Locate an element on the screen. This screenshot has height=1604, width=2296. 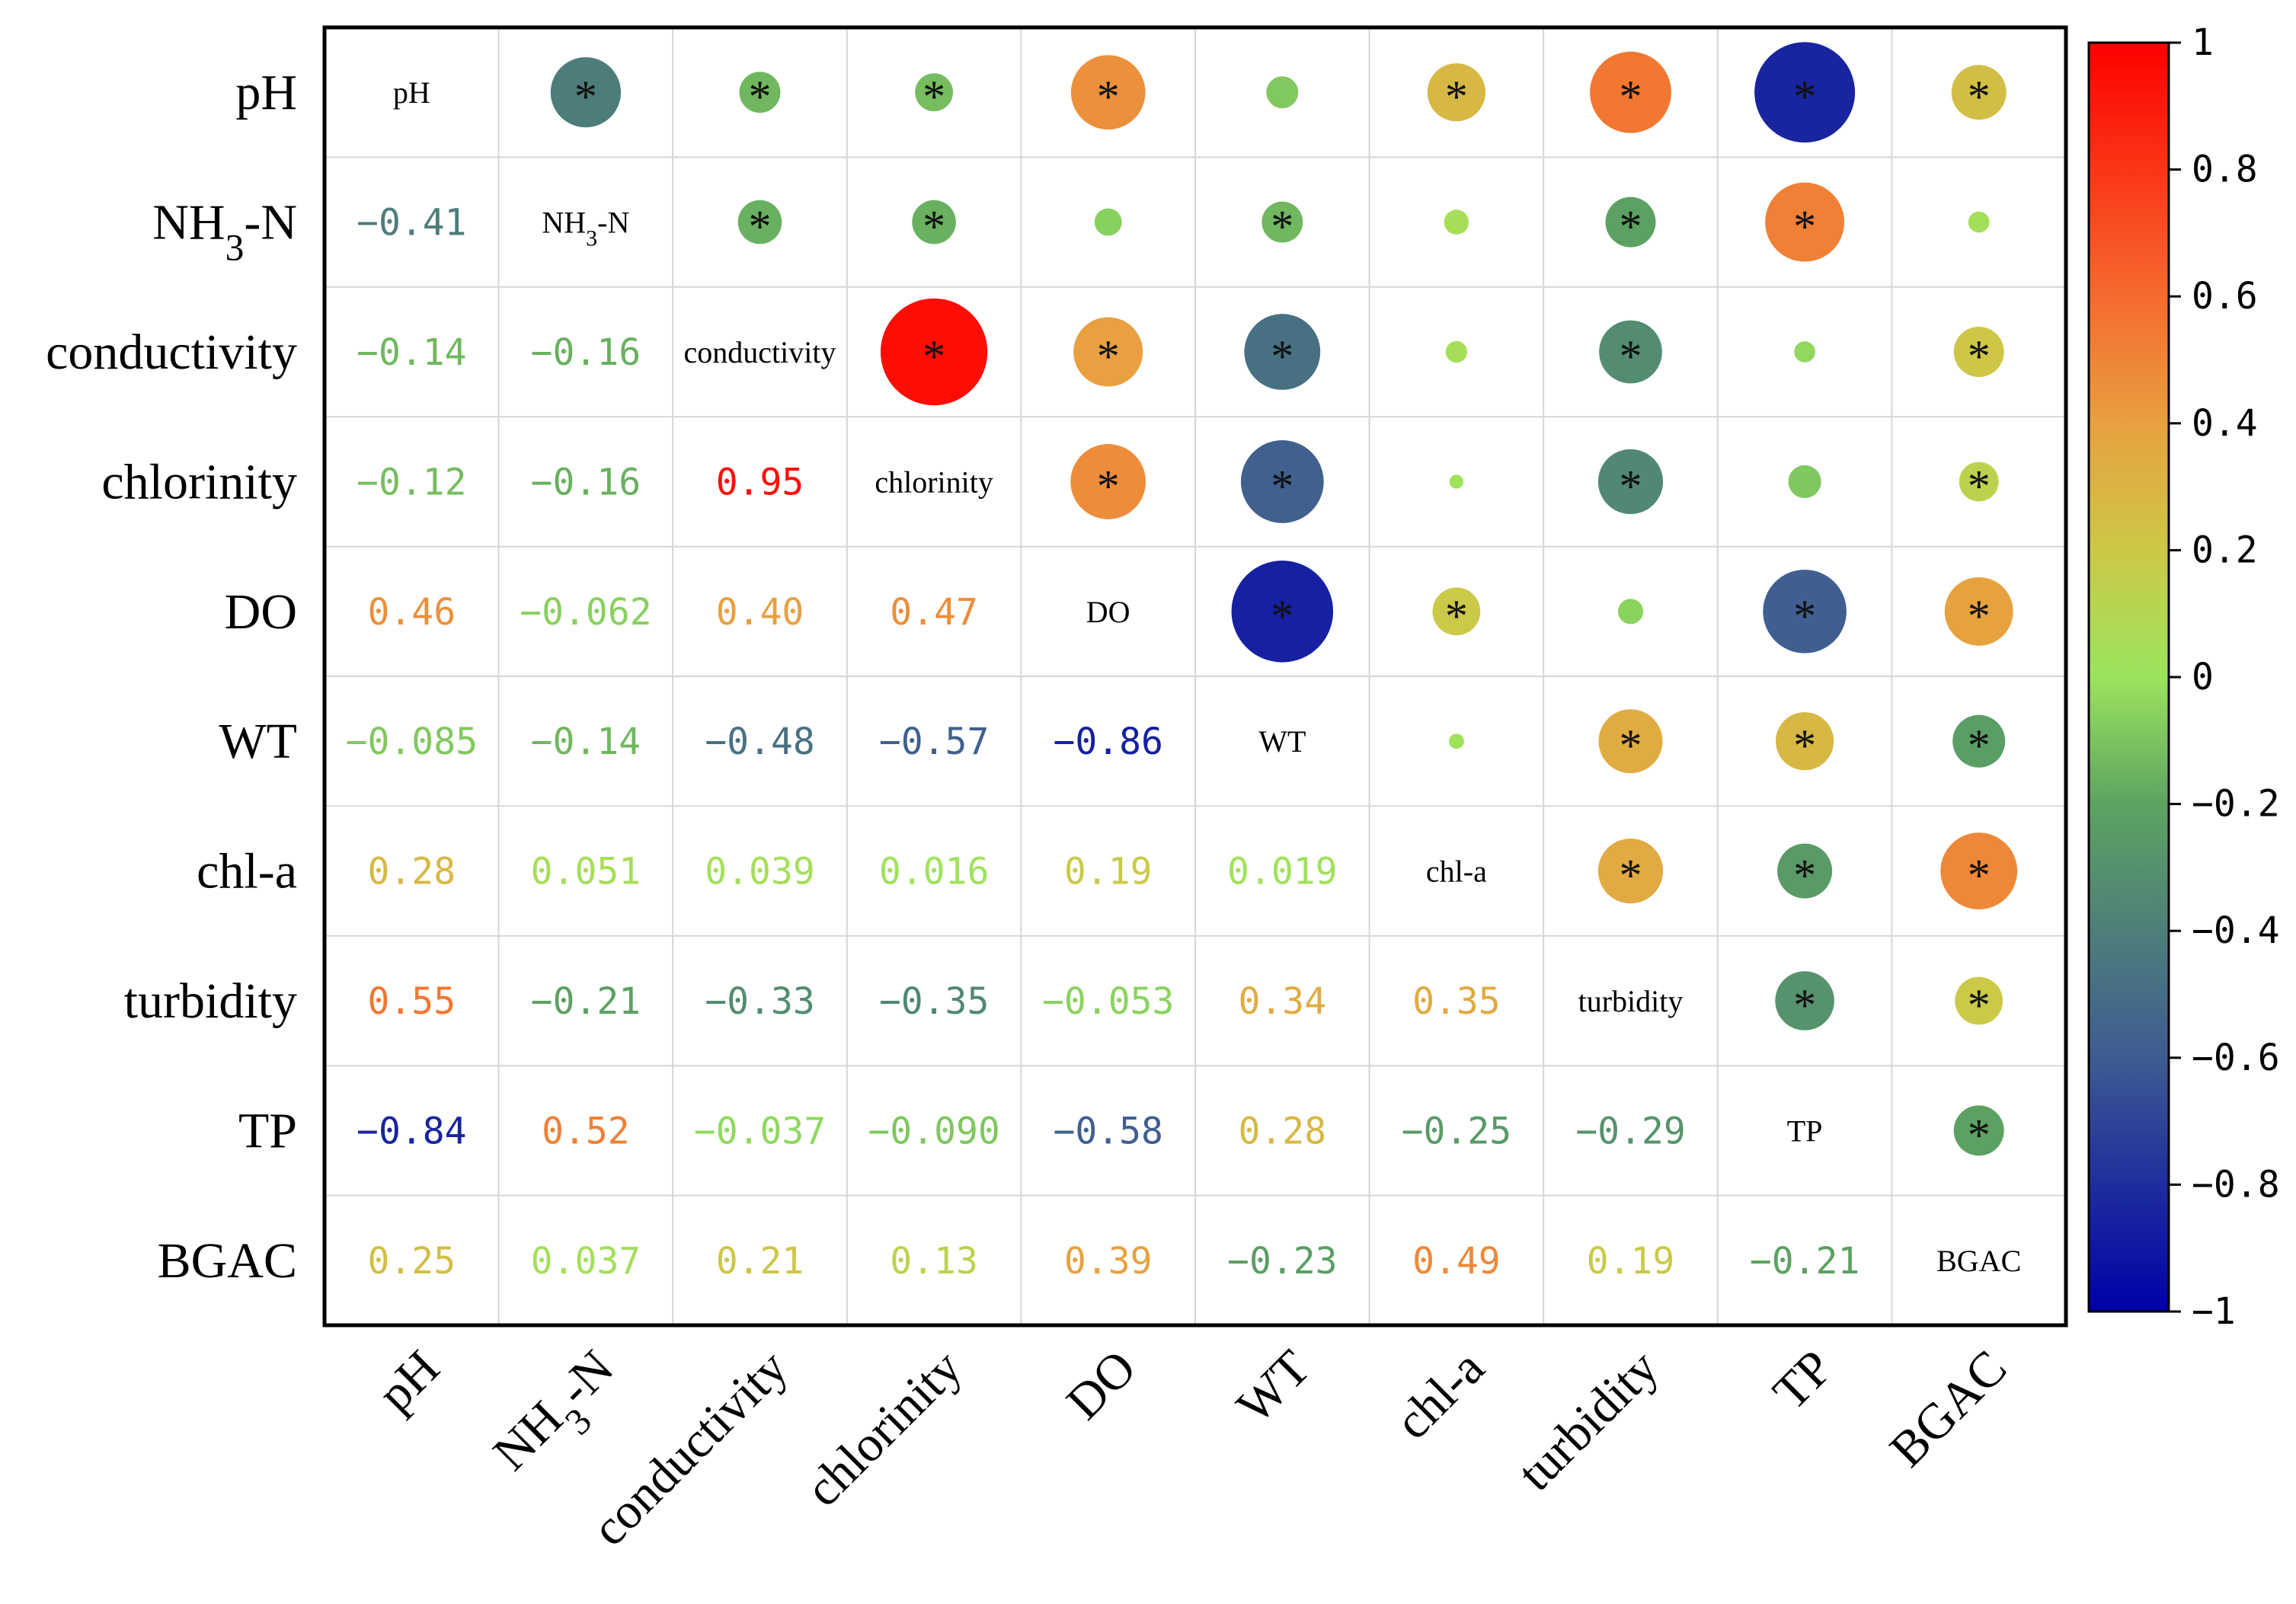
coefficient-label: 0.051 is located at coordinates (586, 872).